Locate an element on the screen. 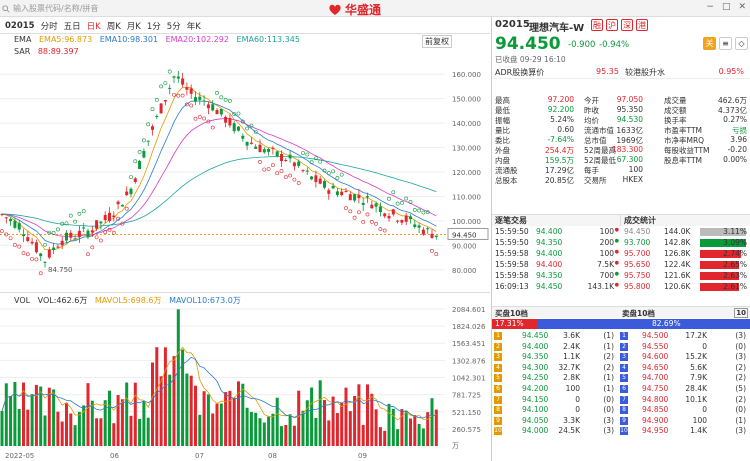 Image resolution: width=750 pixels, height=461 pixels. buy-level: 3 is located at coordinates (498, 357).